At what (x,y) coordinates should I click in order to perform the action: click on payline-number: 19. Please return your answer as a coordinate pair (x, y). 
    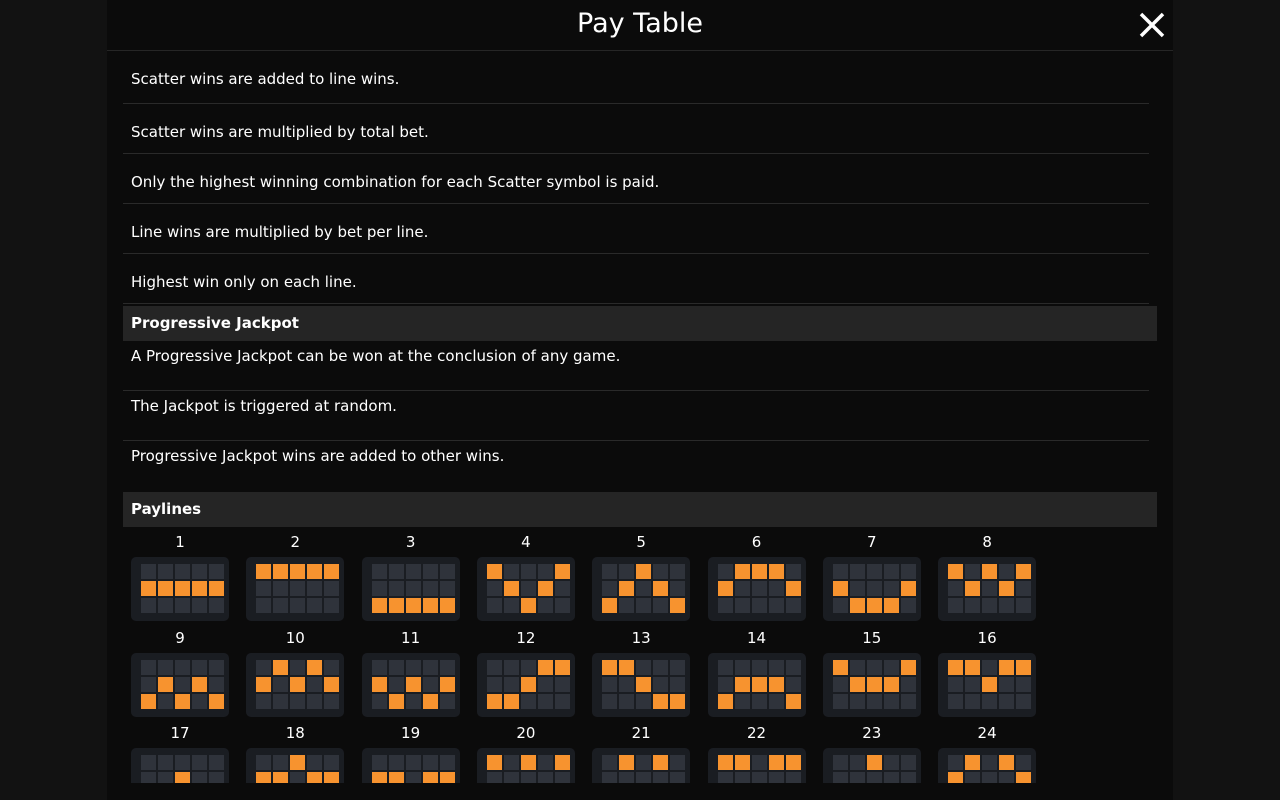
    Looking at the image, I should click on (411, 733).